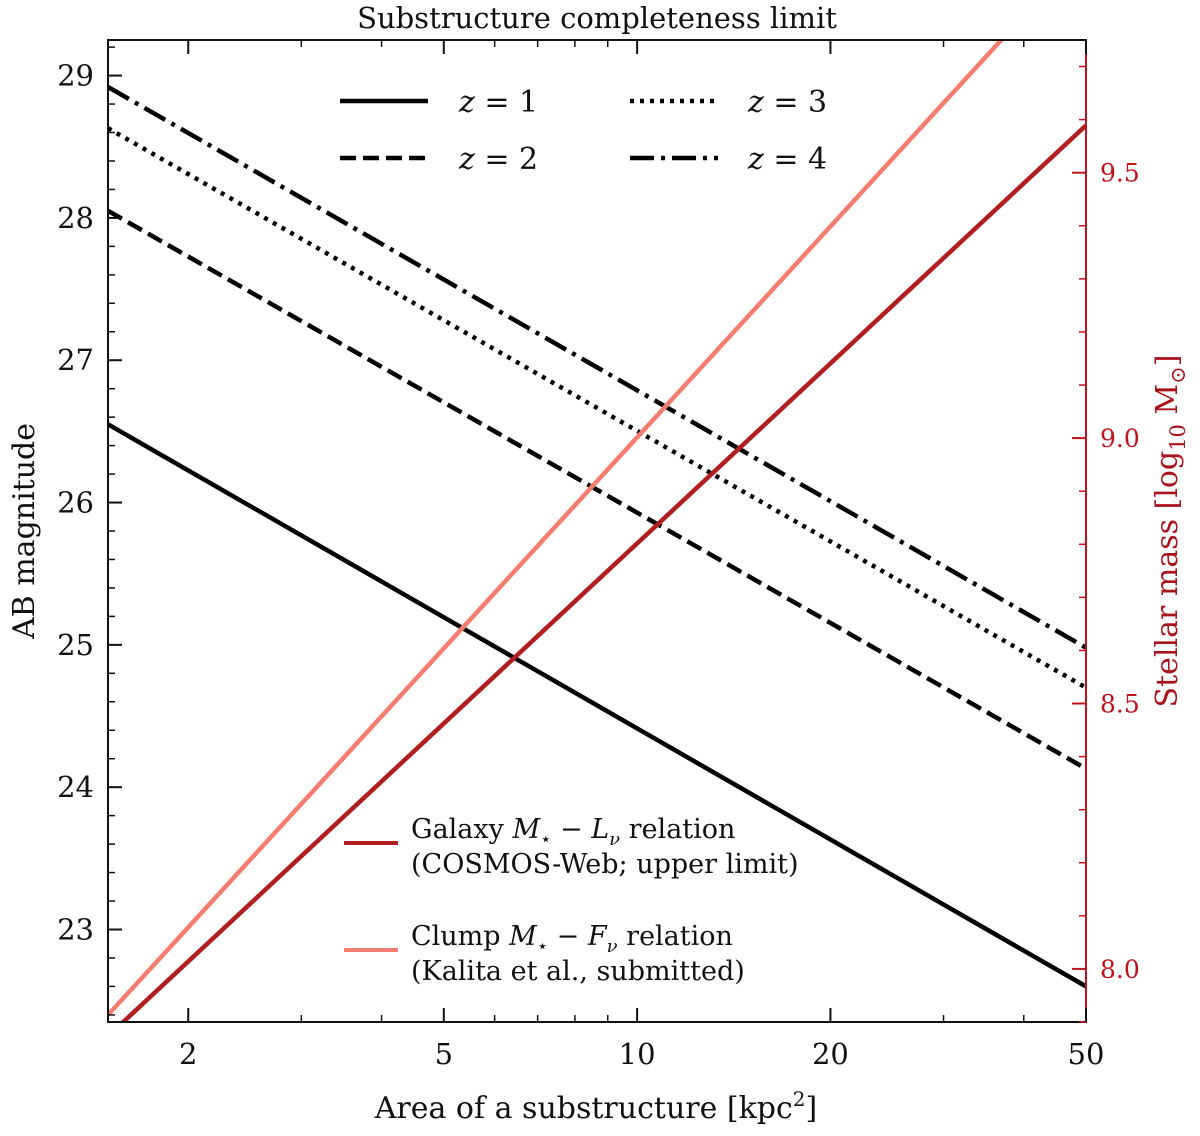  Describe the element at coordinates (75, 360) in the screenshot. I see `y-tick-label: 27` at that location.